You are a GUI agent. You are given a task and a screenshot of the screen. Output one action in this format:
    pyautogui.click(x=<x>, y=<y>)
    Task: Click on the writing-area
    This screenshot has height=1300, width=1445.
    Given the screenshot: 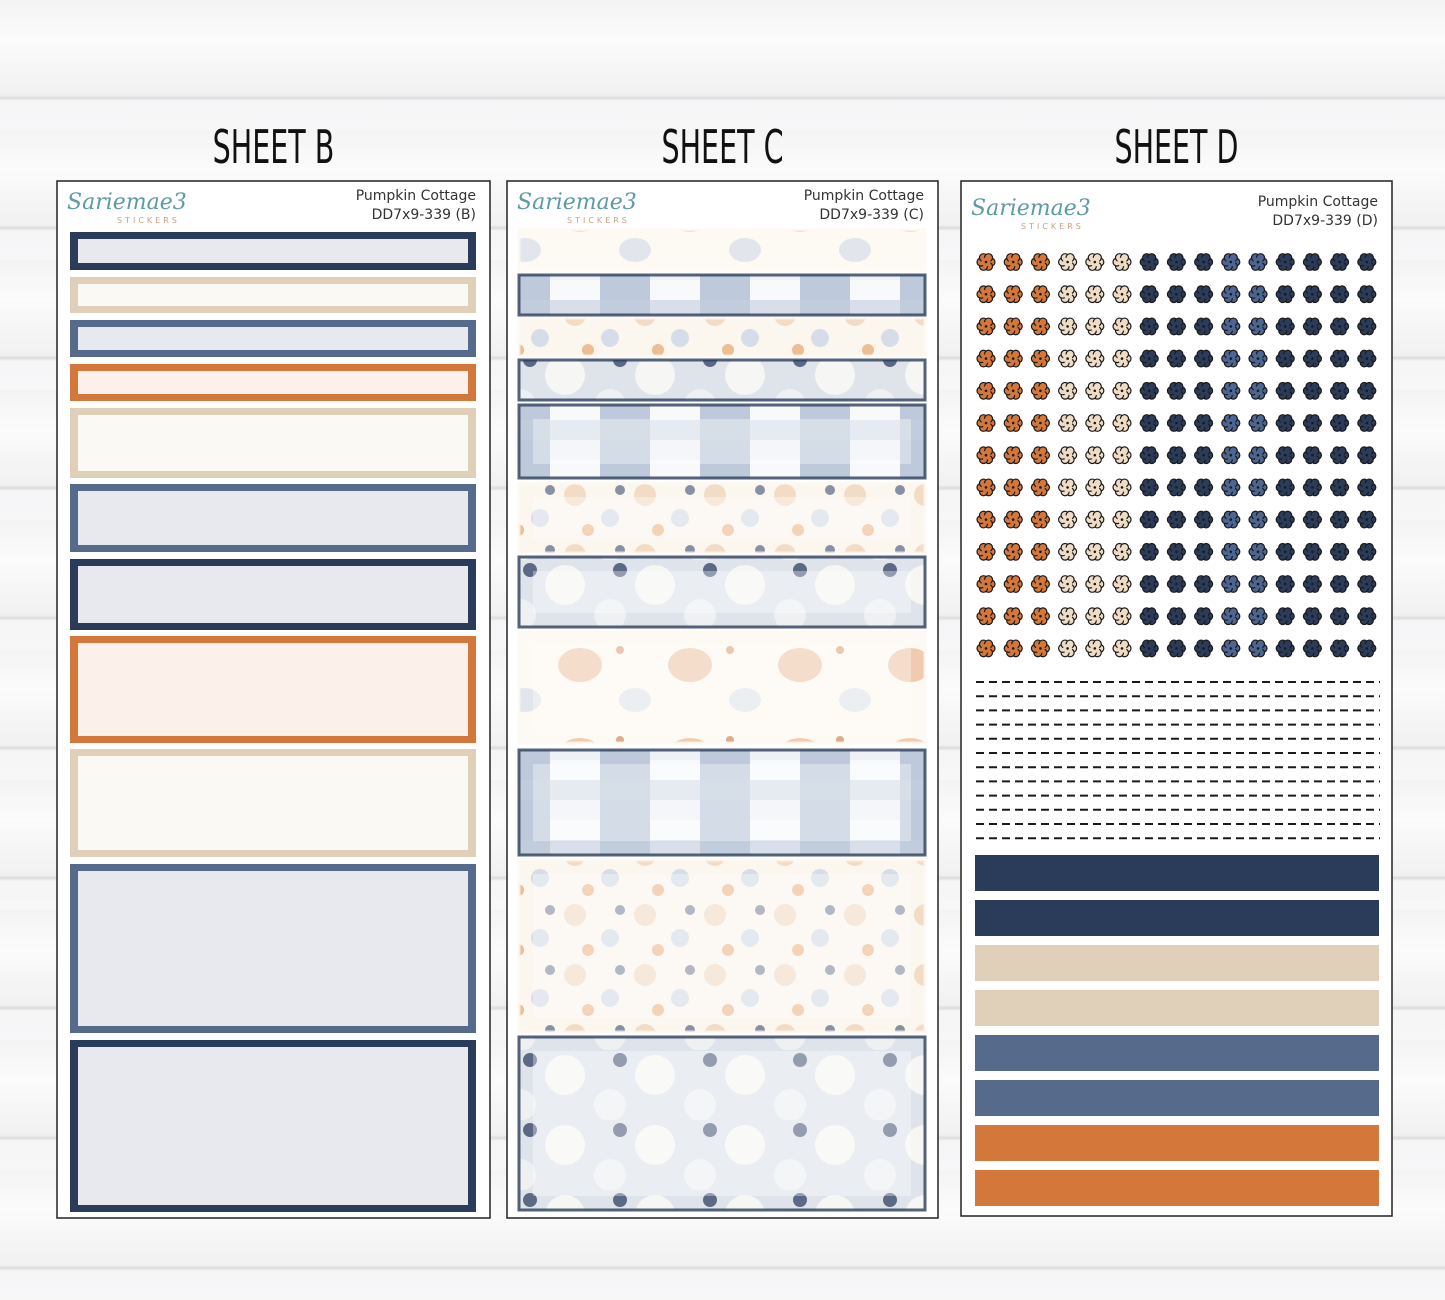 What is the action you would take?
    pyautogui.click(x=722, y=518)
    